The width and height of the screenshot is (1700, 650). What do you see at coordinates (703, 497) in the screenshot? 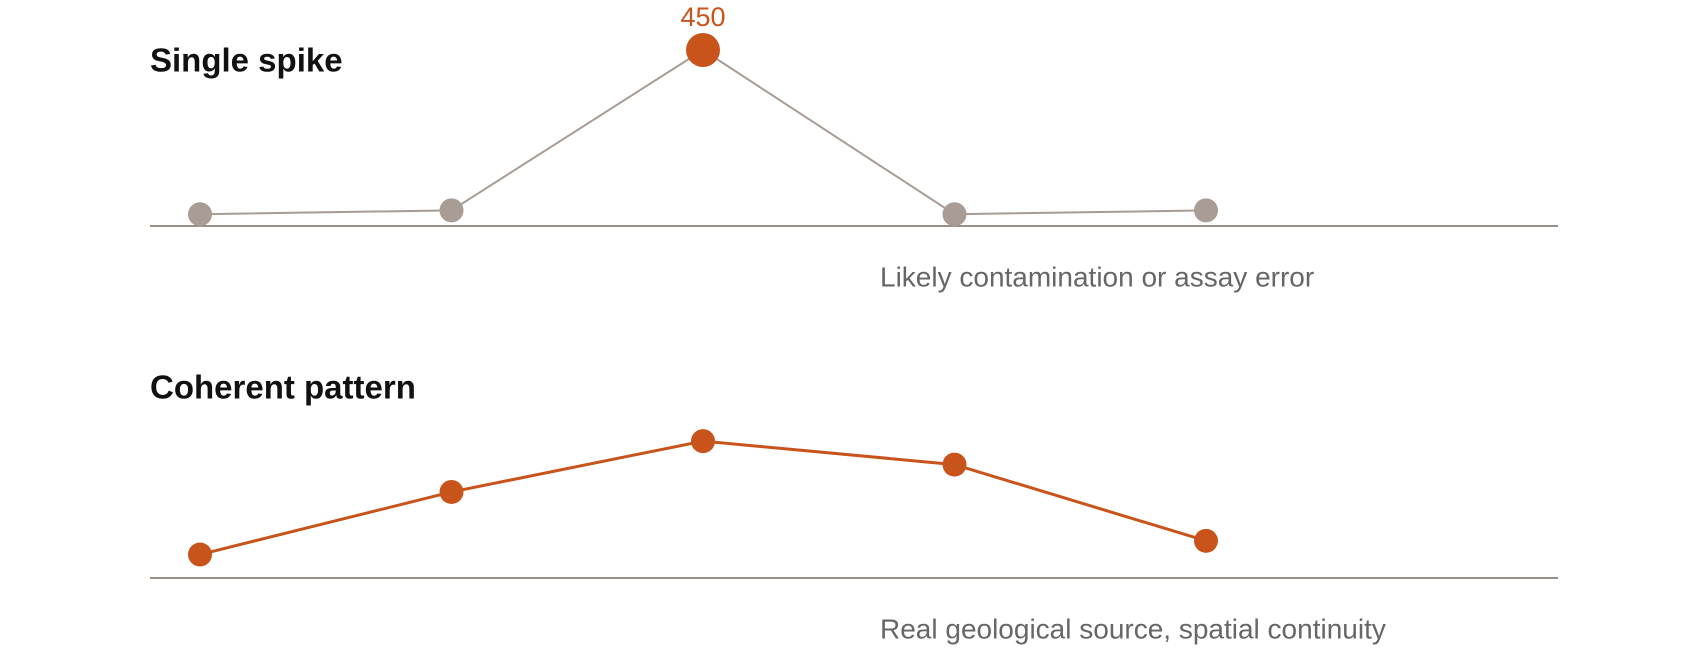
I see `series-line` at bounding box center [703, 497].